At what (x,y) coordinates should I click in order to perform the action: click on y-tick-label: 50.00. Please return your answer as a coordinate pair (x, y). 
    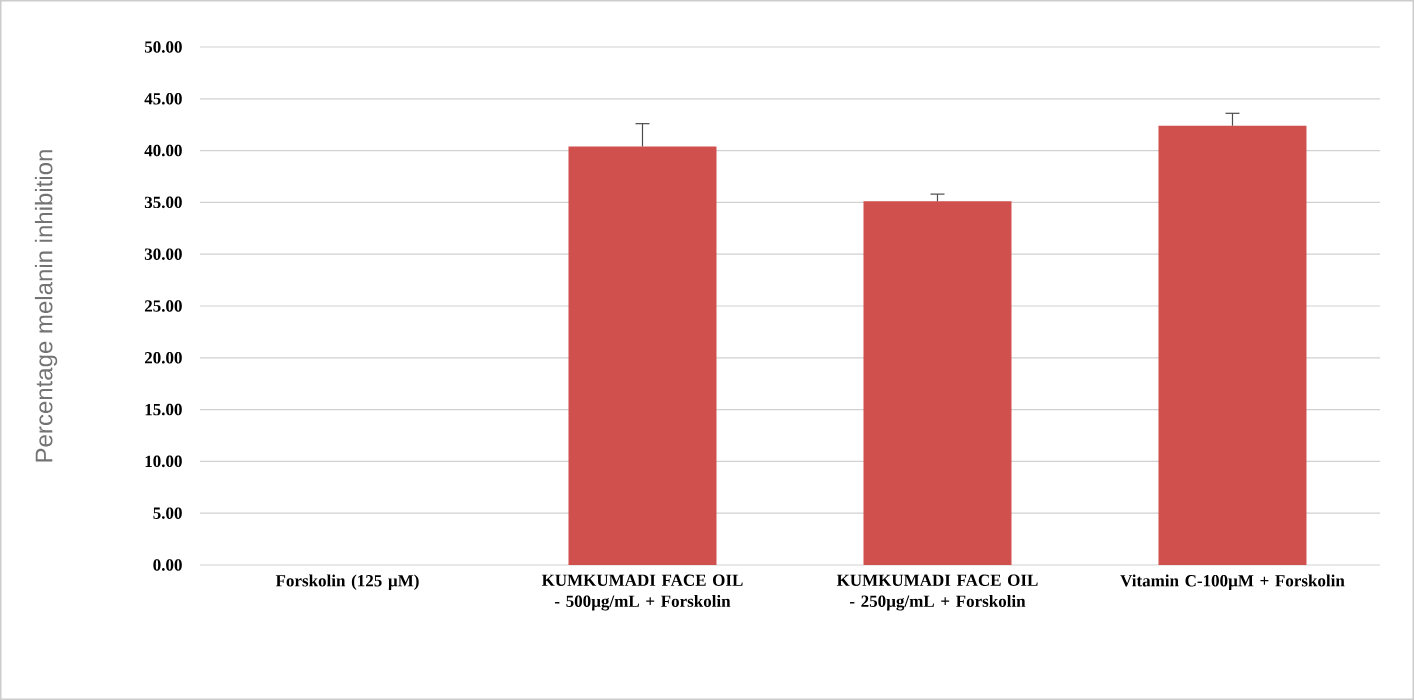
    Looking at the image, I should click on (163, 47).